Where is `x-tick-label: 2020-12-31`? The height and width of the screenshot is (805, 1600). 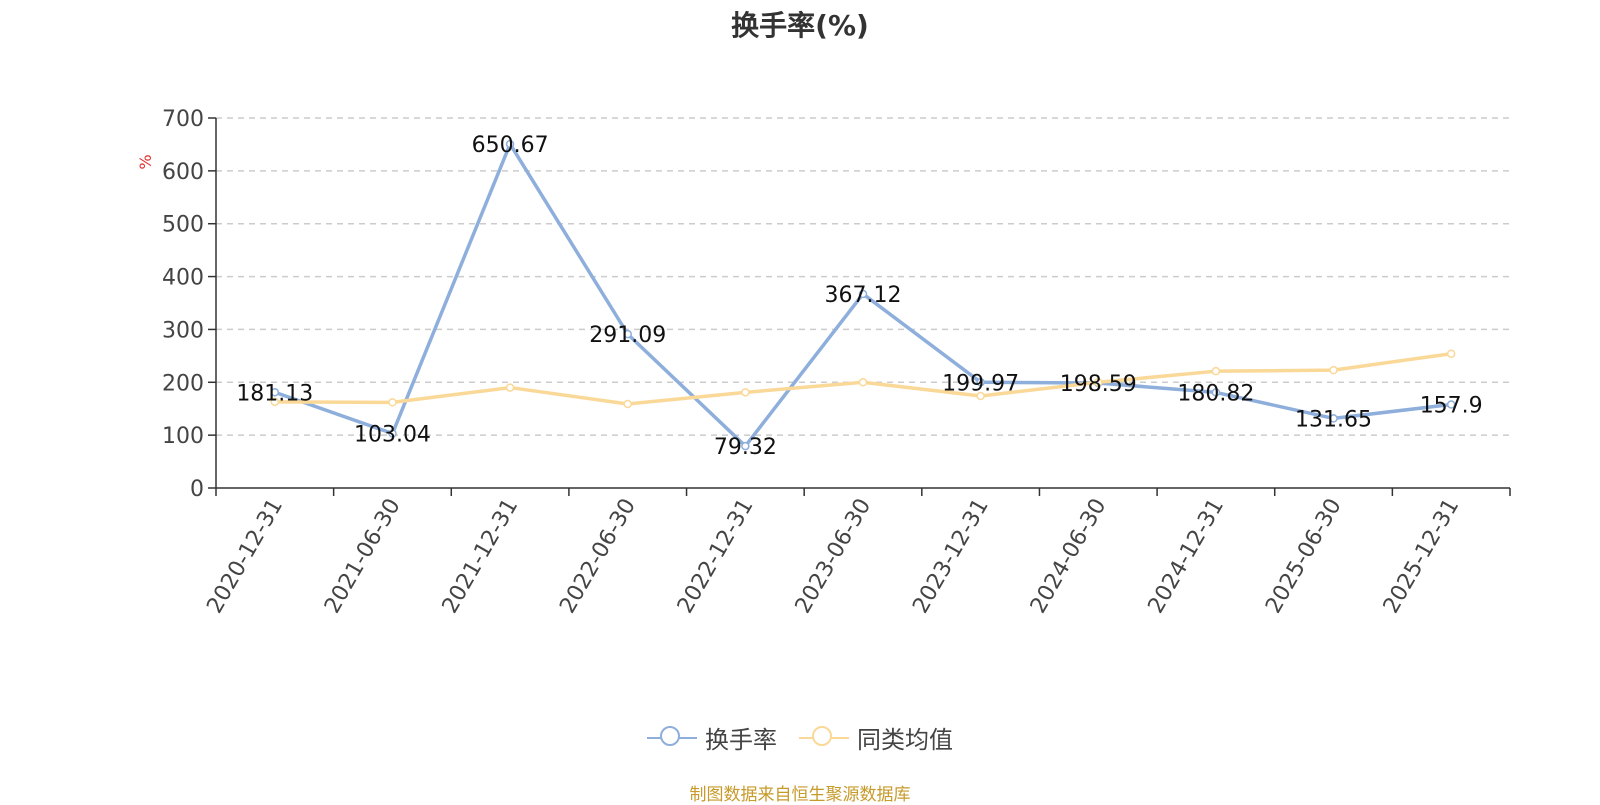
x-tick-label: 2020-12-31 is located at coordinates (245, 556).